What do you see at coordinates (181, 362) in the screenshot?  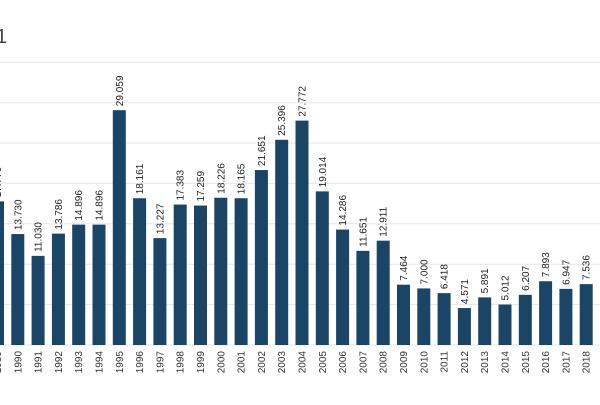 I see `x-tick-1998: 1998` at bounding box center [181, 362].